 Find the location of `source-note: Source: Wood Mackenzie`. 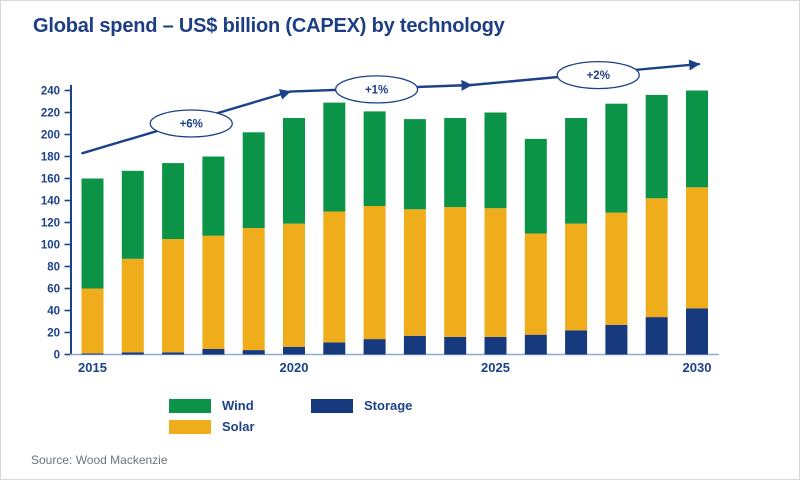

source-note: Source: Wood Mackenzie is located at coordinates (99, 460).